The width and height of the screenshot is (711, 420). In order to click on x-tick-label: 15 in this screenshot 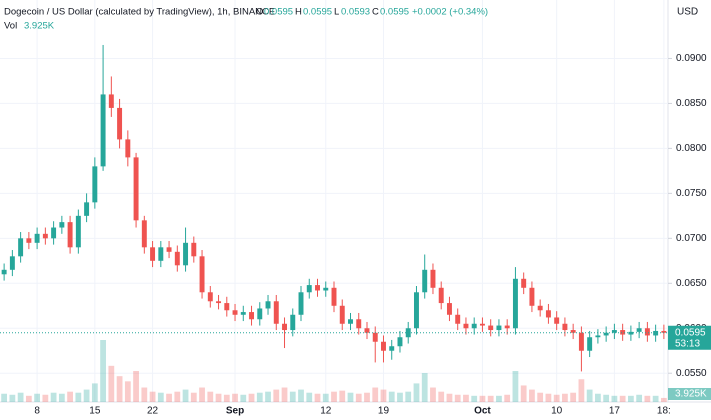, I will do `click(95, 411)`.